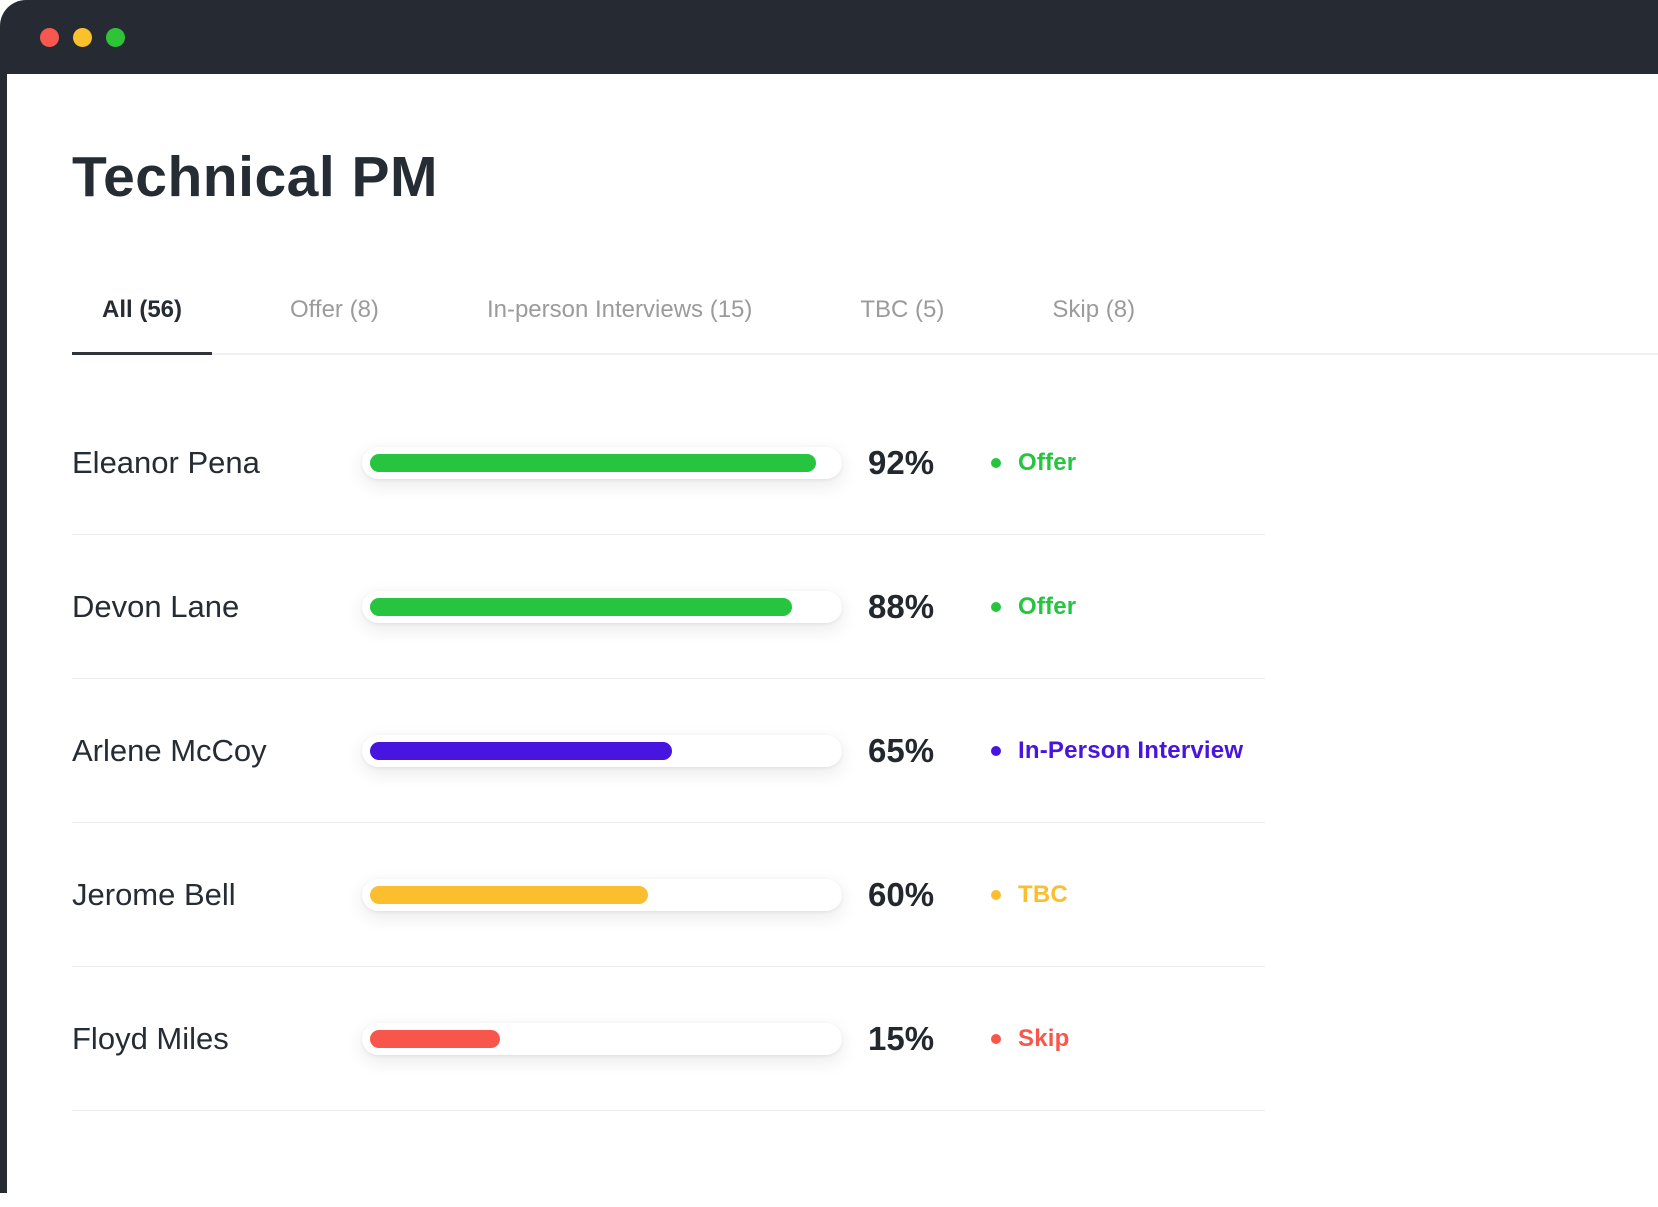 The width and height of the screenshot is (1658, 1207). I want to click on score-percent: 60%, so click(901, 894).